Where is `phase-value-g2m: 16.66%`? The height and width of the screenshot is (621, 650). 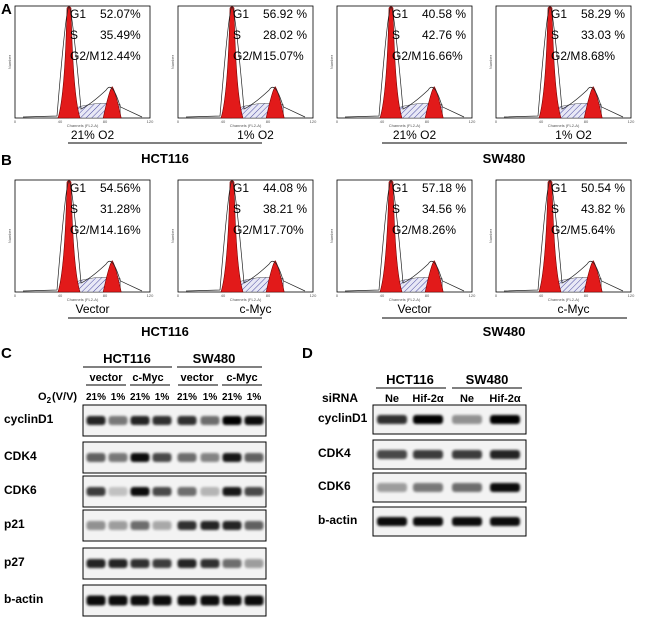 phase-value-g2m: 16.66% is located at coordinates (442, 56).